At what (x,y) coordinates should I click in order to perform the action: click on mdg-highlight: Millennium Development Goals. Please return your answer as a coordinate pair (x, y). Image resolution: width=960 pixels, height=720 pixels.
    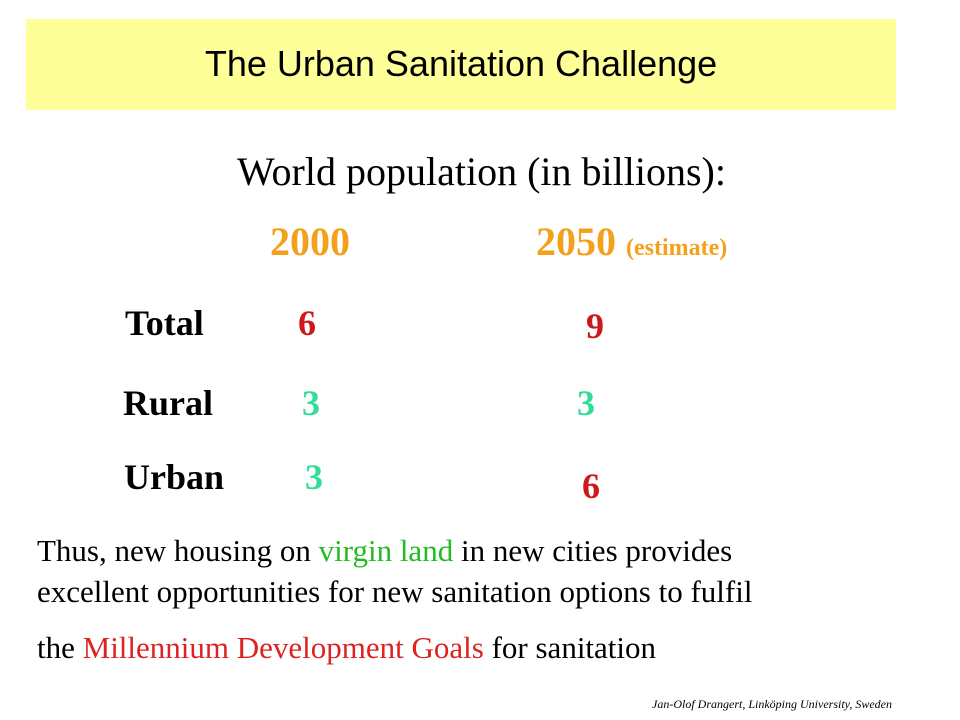
    Looking at the image, I should click on (283, 647).